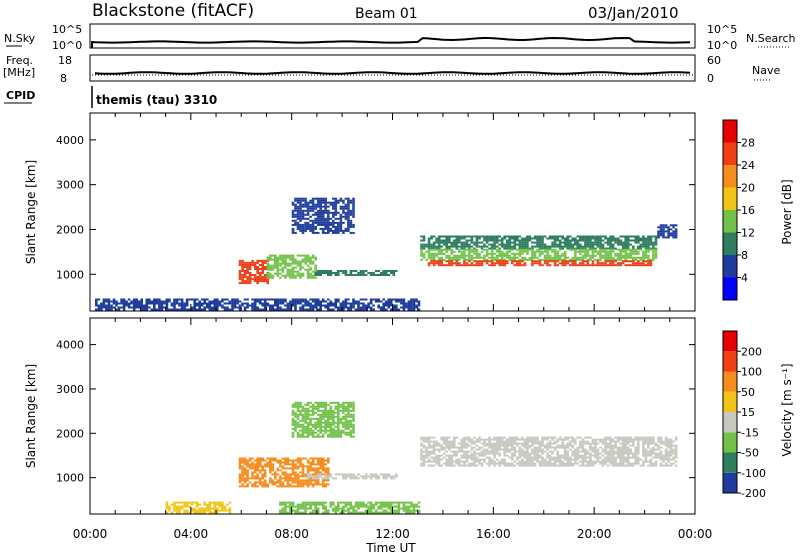  I want to click on time-axis-ticks: 00:00 04:00 08:00 12:00 16:00 20:00 00:00, so click(393, 534).